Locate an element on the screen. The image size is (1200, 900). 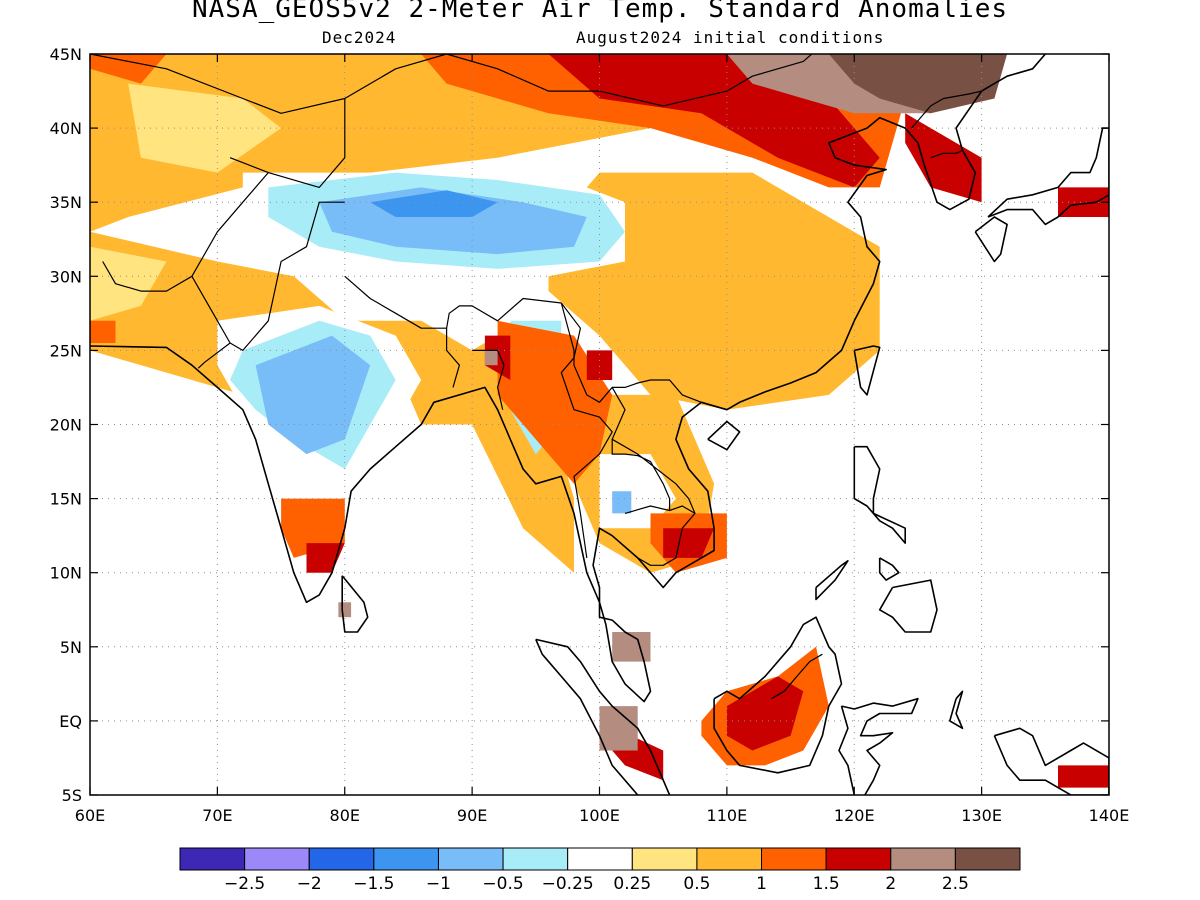
colorbar-label-7: 0.5 is located at coordinates (696, 884).